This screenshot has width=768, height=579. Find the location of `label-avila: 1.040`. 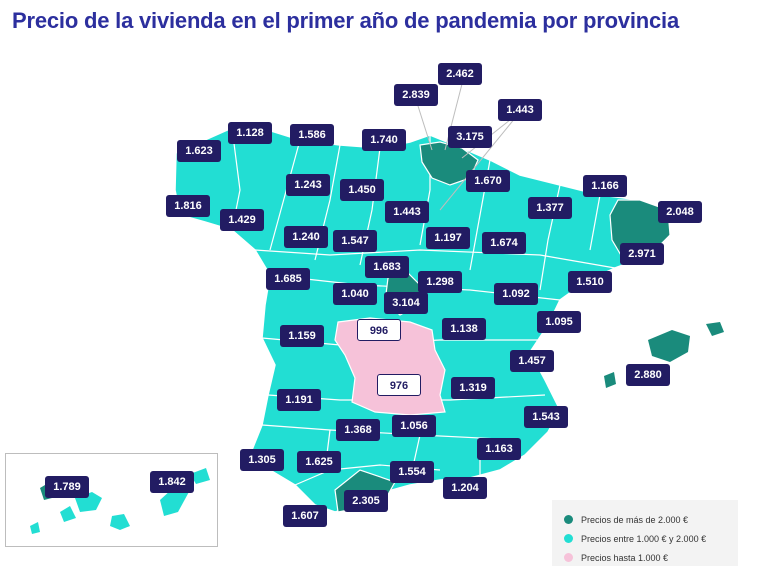

label-avila: 1.040 is located at coordinates (355, 294).